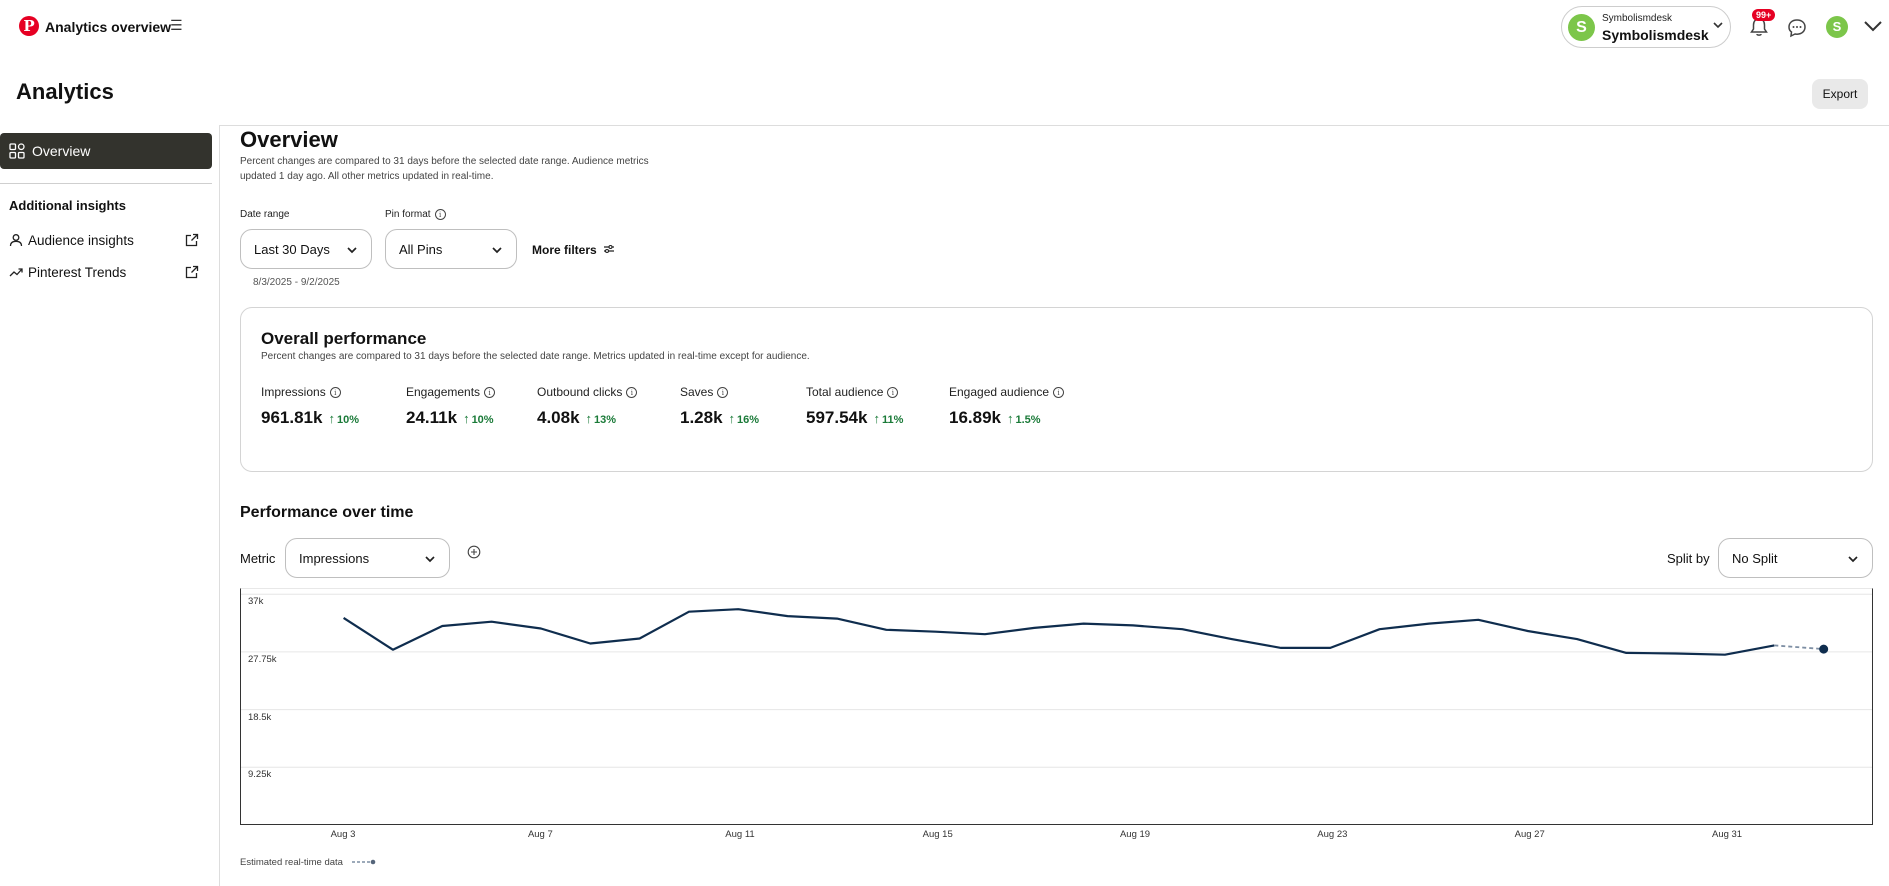  What do you see at coordinates (1840, 94) in the screenshot?
I see `export-button: Export` at bounding box center [1840, 94].